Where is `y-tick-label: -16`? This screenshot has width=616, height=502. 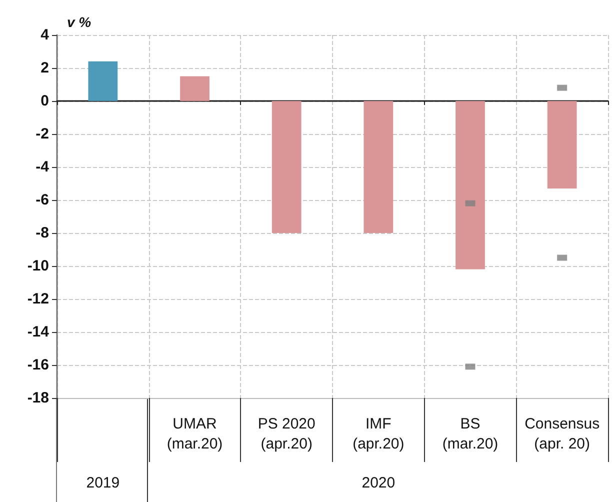
y-tick-label: -16 is located at coordinates (38, 365).